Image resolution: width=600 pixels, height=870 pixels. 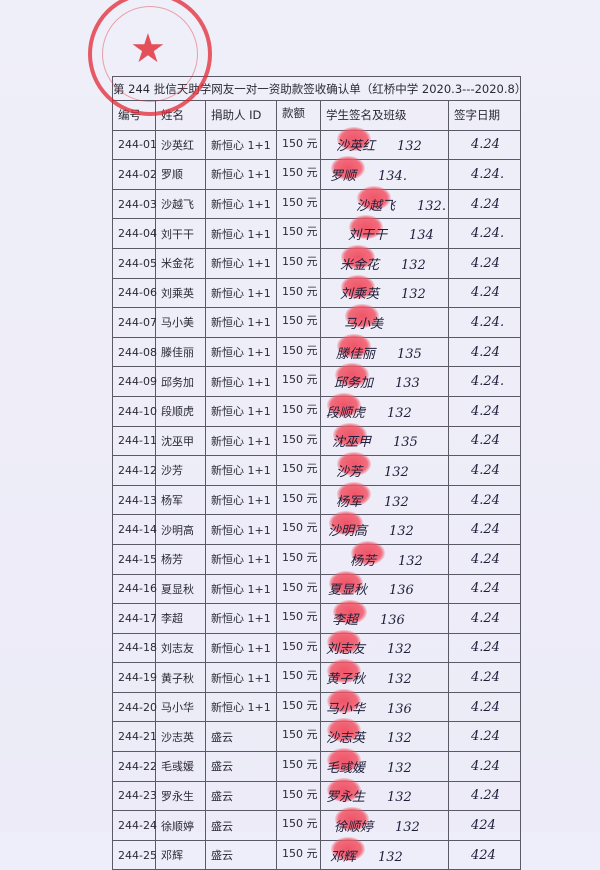 What do you see at coordinates (317, 173) in the screenshot?
I see `table-row: 244-02 罗顺 新恒心 1+1 150 元罗顺 134. 4.24.` at bounding box center [317, 173].